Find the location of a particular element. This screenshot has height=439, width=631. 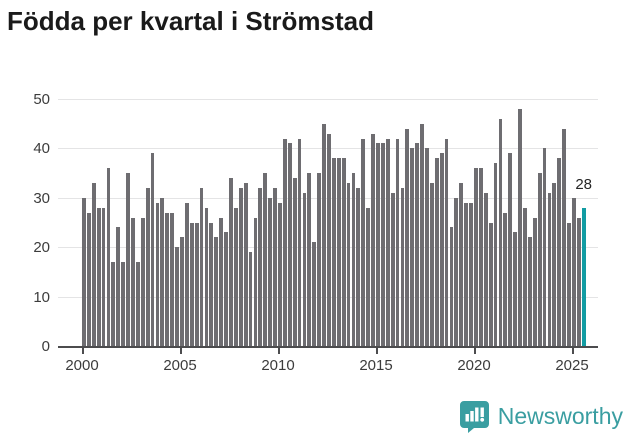

newsworthy-logo-text: Newsworthy is located at coordinates (560, 415).